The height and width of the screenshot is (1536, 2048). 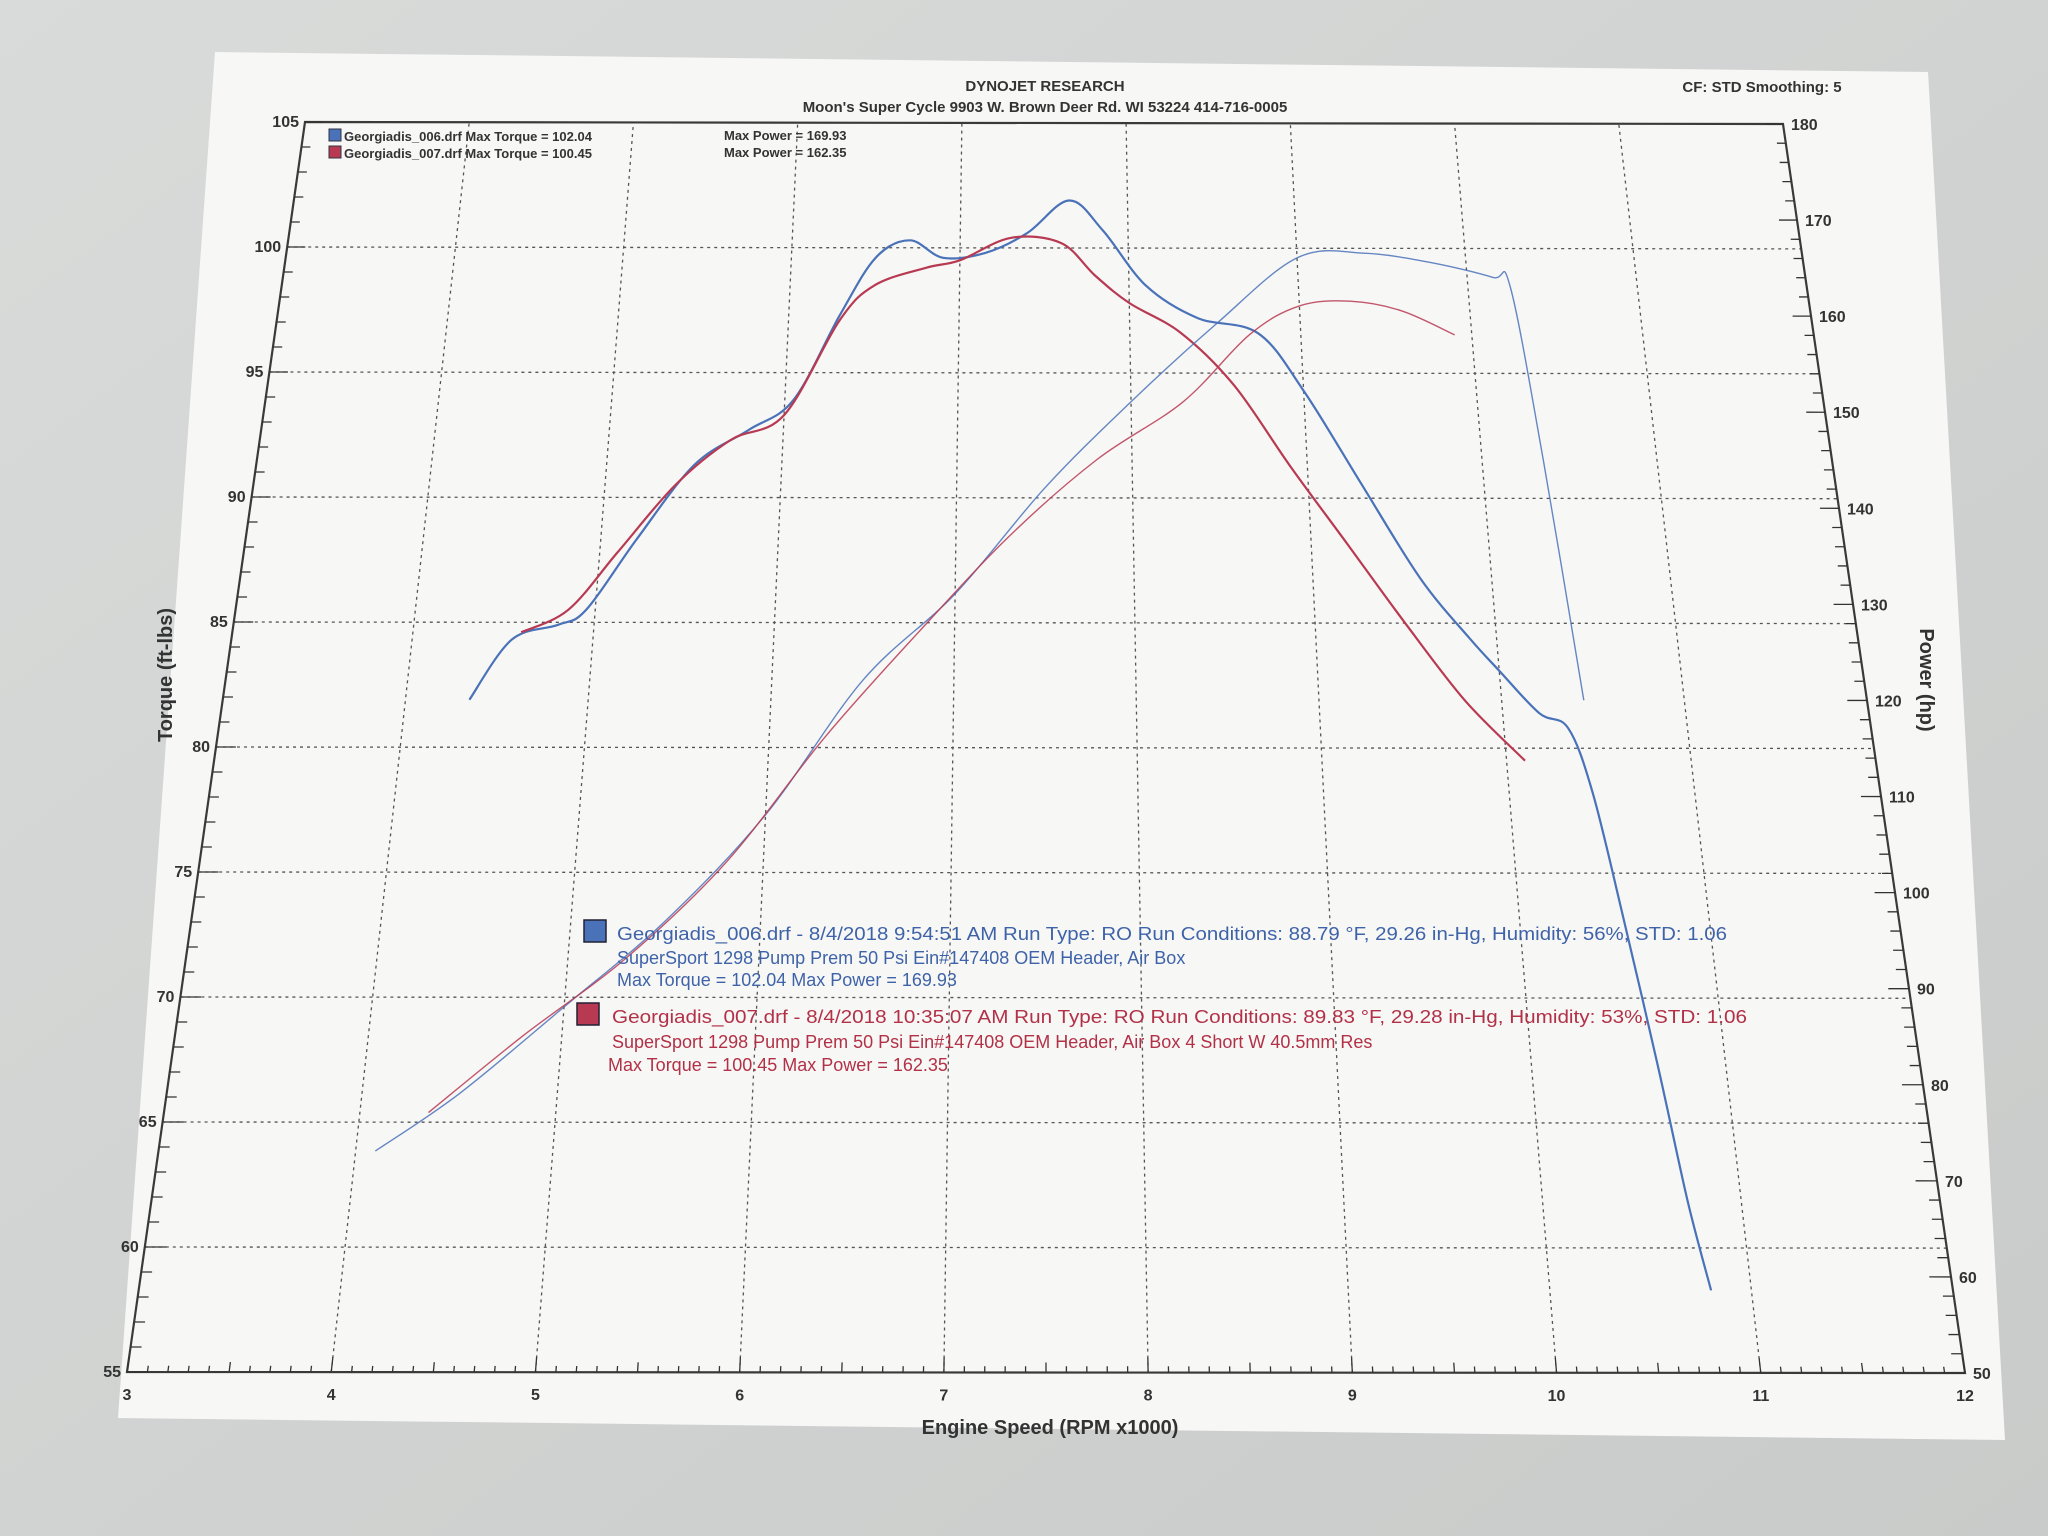 What do you see at coordinates (787, 980) in the screenshot?
I see `run-006-line3: Max Torque = 102.04 Max Power = 169.93` at bounding box center [787, 980].